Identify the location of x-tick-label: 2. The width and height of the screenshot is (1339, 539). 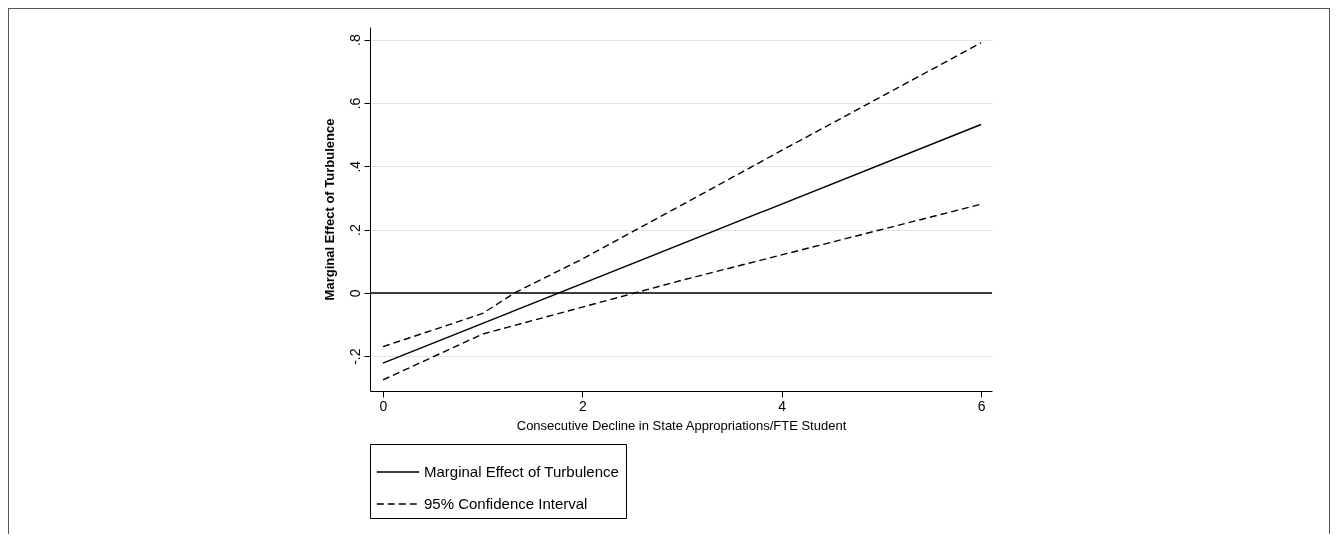
(582, 405).